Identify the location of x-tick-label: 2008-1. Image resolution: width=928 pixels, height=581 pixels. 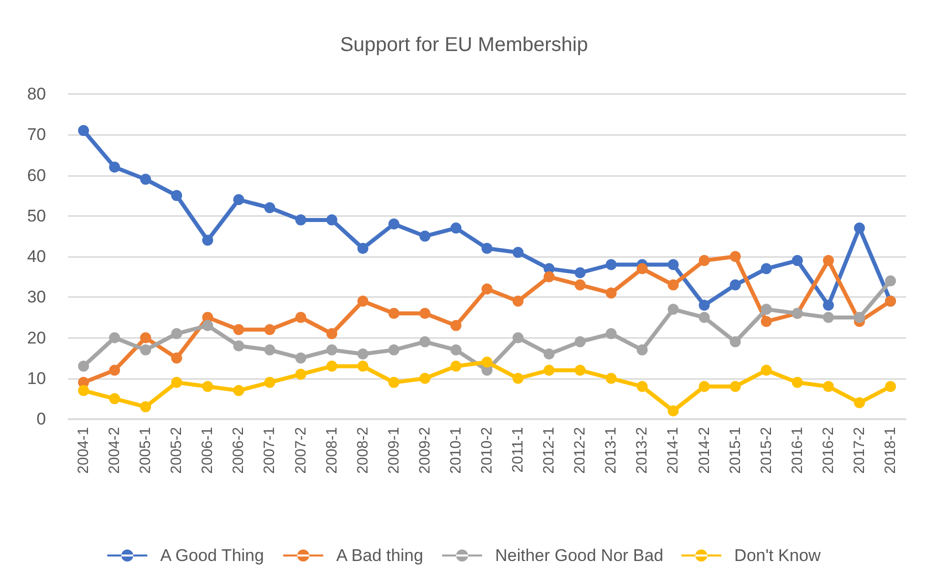
(331, 450).